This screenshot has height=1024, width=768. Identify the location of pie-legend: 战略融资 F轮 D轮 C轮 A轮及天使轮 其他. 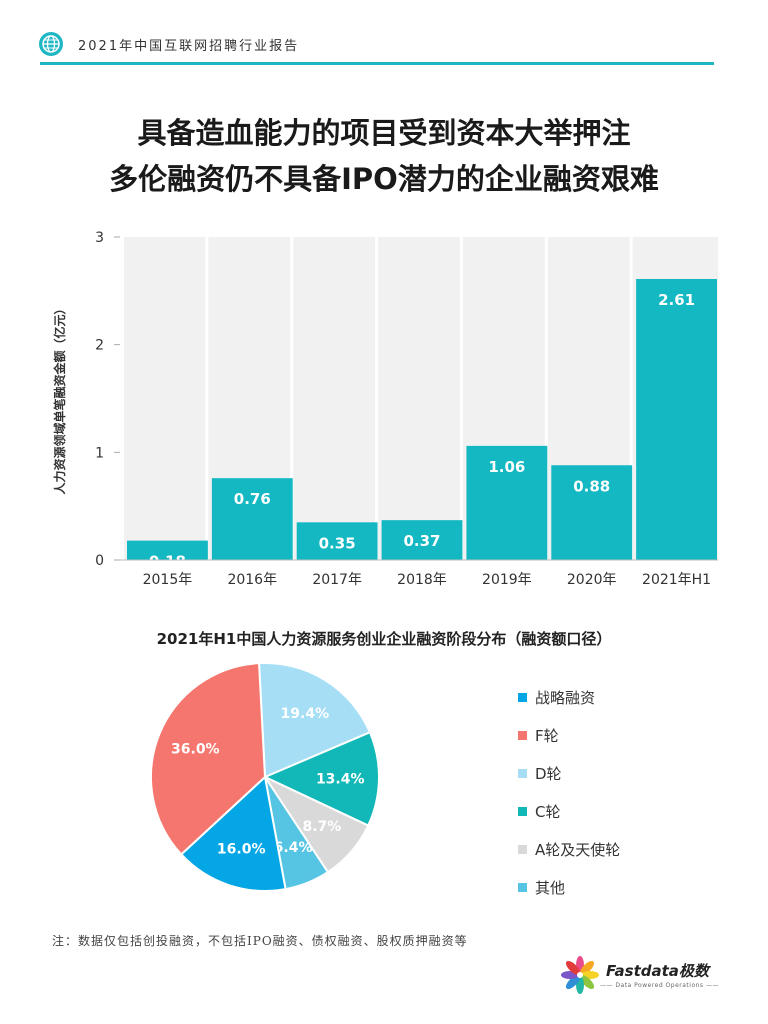
(569, 792).